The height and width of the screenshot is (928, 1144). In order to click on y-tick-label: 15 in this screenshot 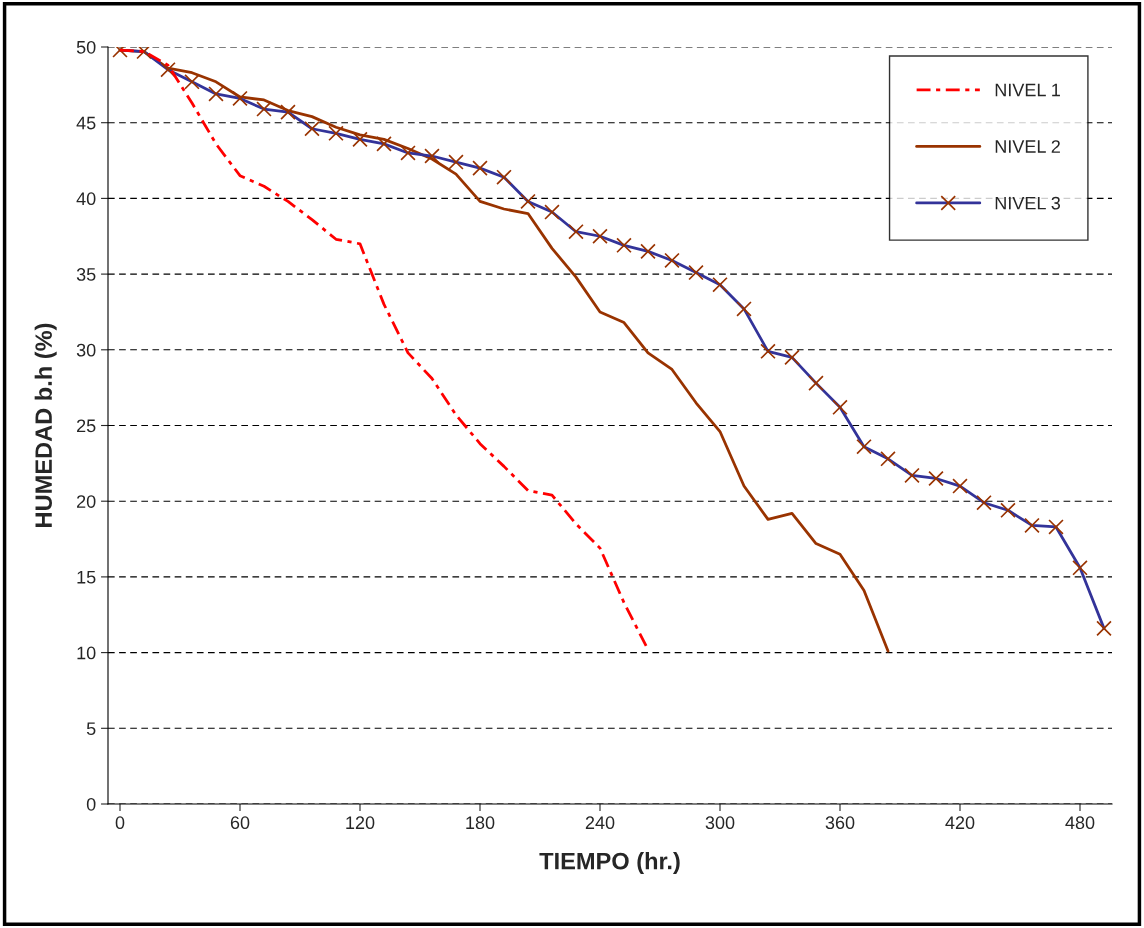, I will do `click(86, 577)`.